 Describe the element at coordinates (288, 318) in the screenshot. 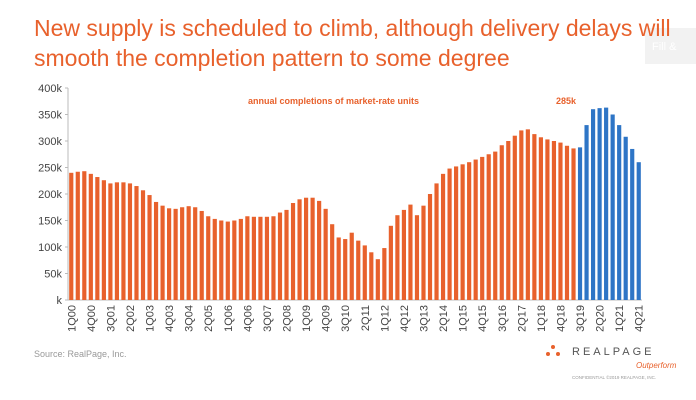

I see `x-tick-label: 2Q08` at that location.